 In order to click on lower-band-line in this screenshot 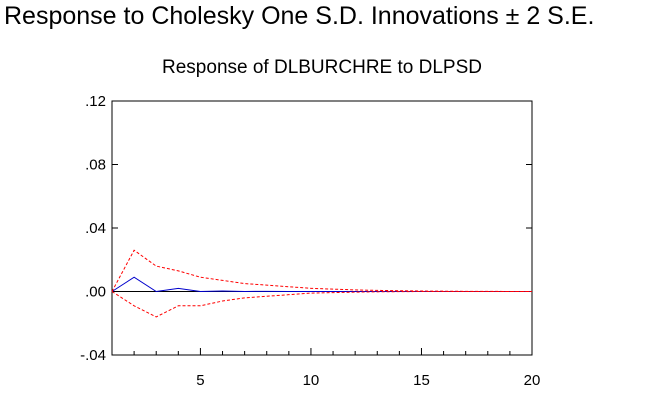, I will do `click(321, 304)`.